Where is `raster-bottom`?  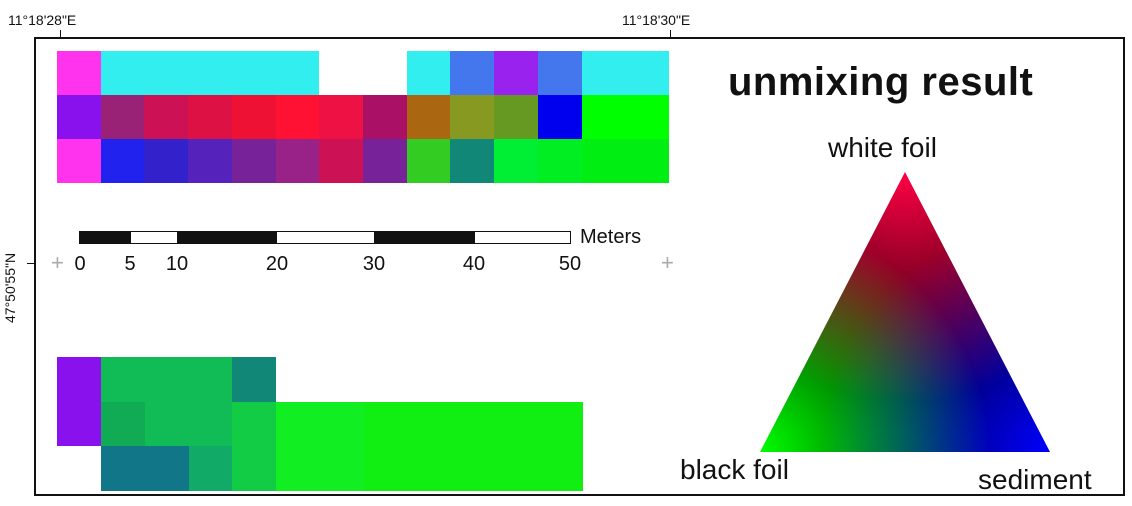 raster-bottom is located at coordinates (320, 424).